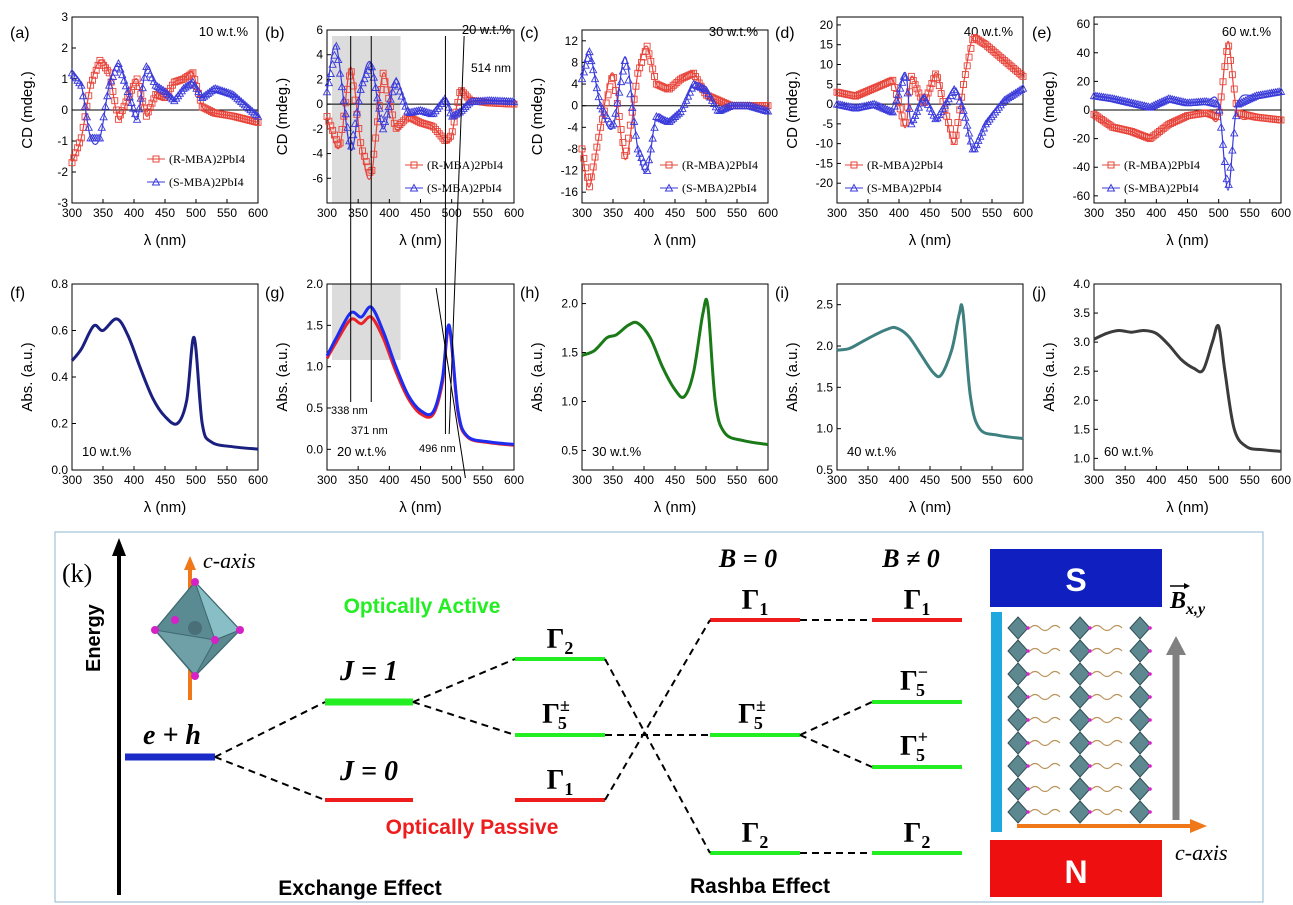  I want to click on x-tick-label: 350, so click(613, 480).